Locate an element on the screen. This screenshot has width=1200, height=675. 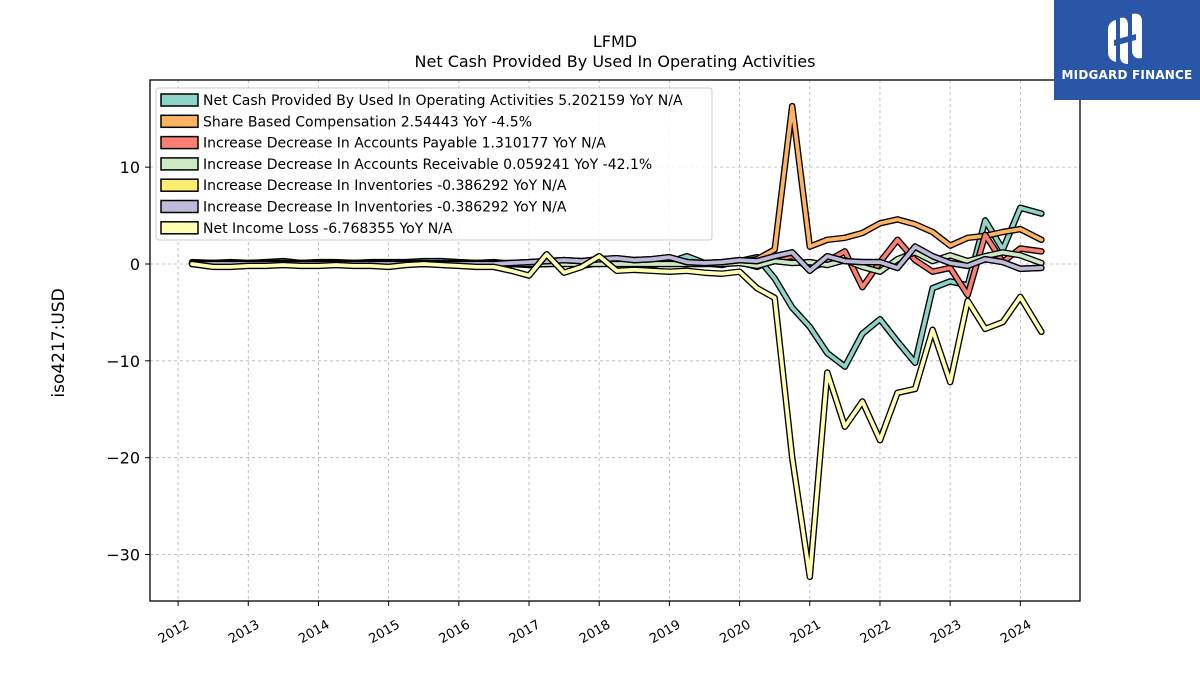
x-tick-label: 2017 is located at coordinates (525, 632).